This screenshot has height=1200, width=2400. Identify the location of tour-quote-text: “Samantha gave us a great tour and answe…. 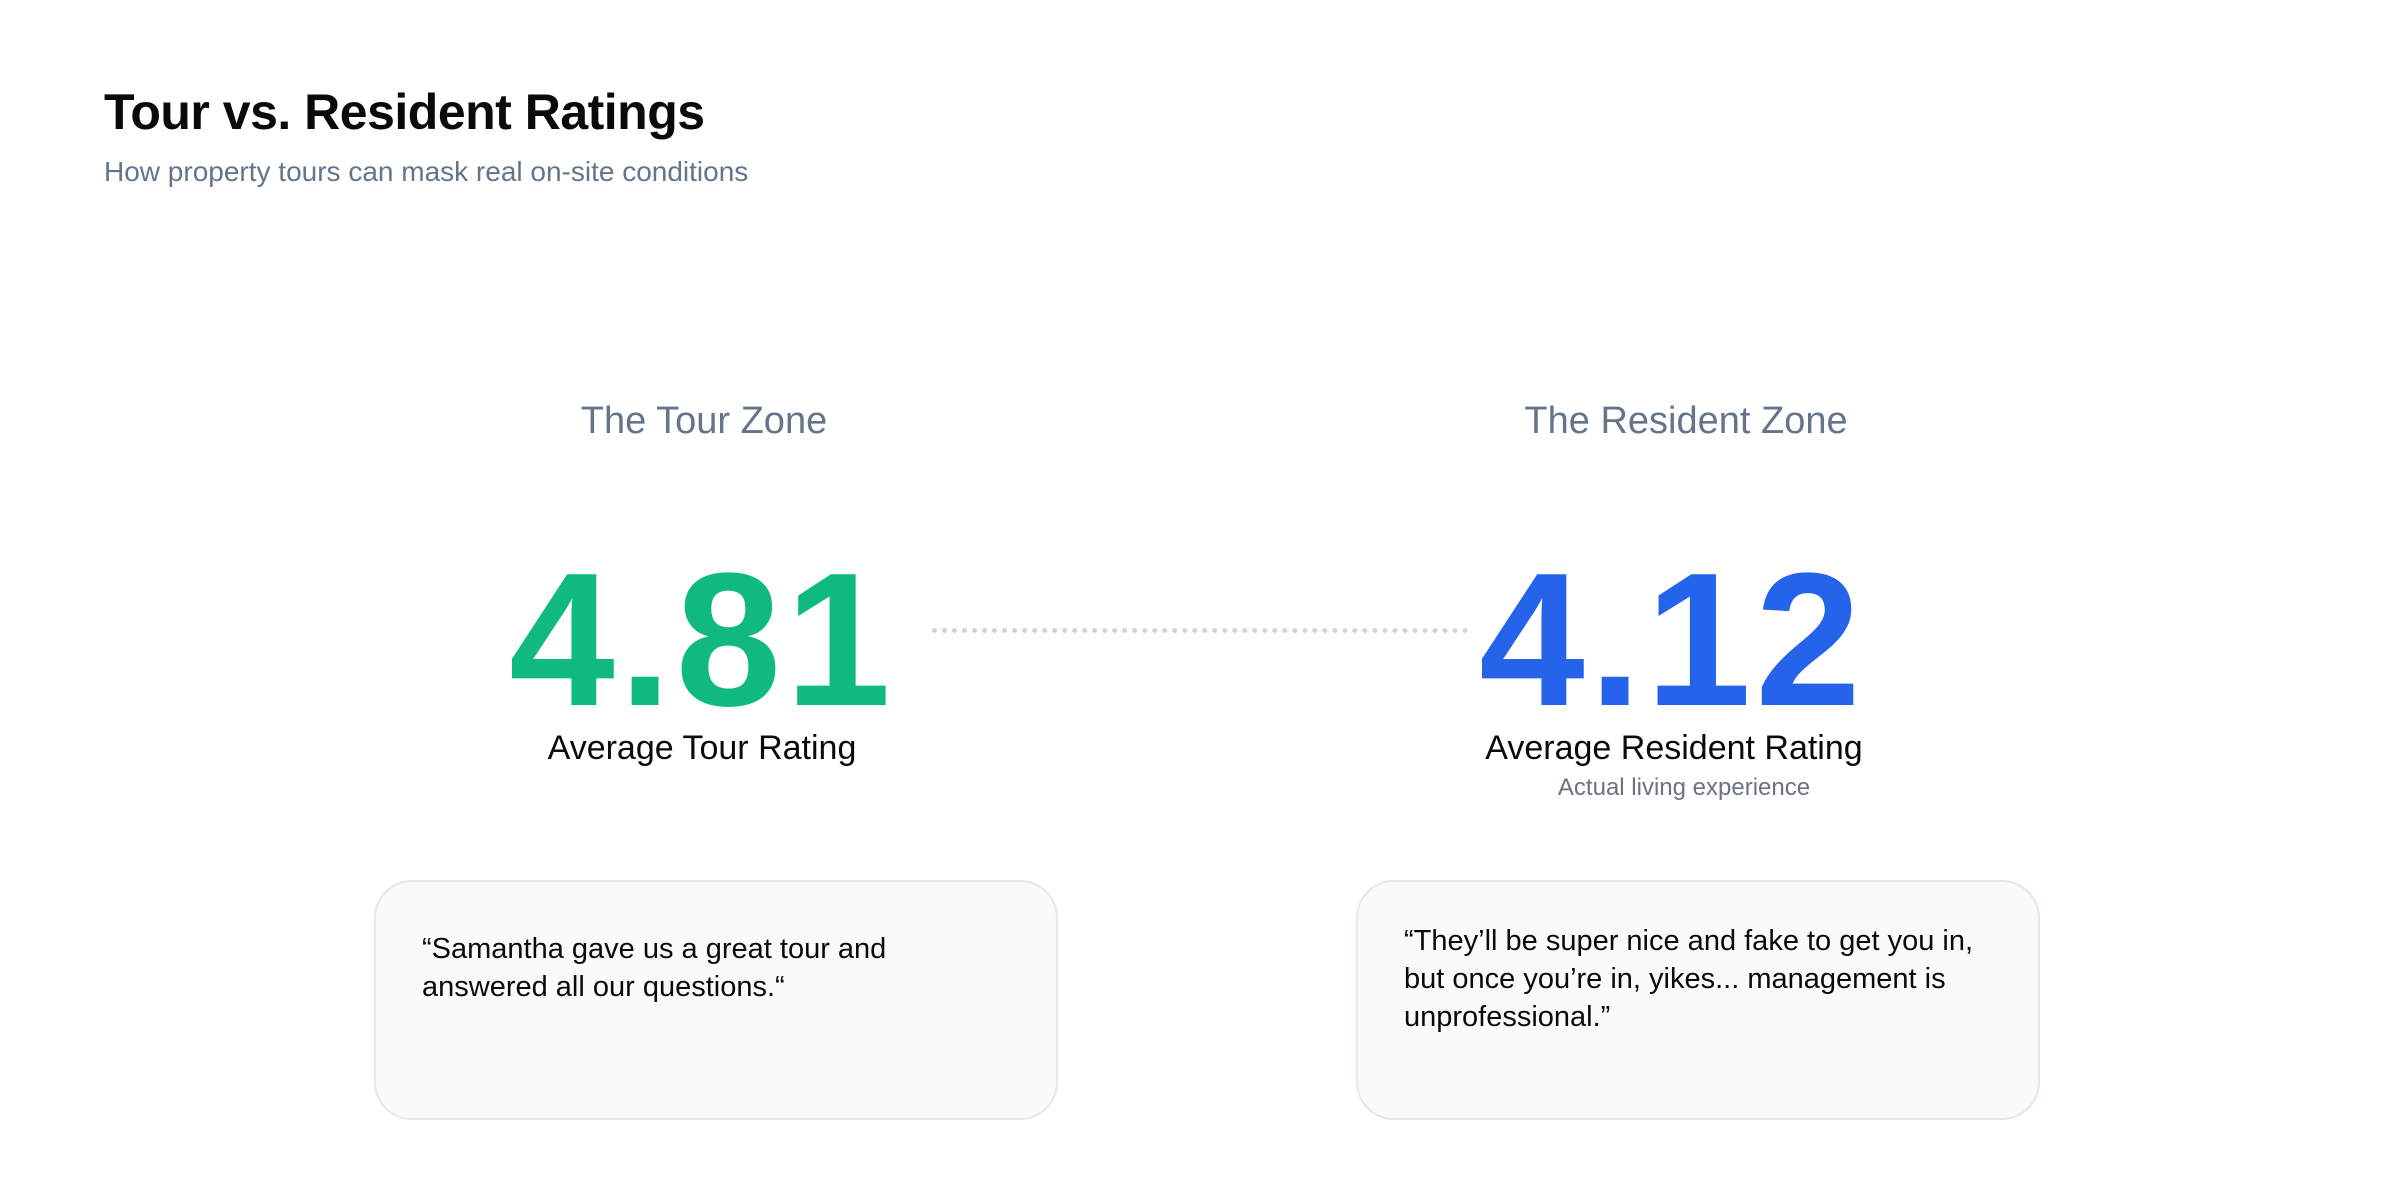
(654, 968).